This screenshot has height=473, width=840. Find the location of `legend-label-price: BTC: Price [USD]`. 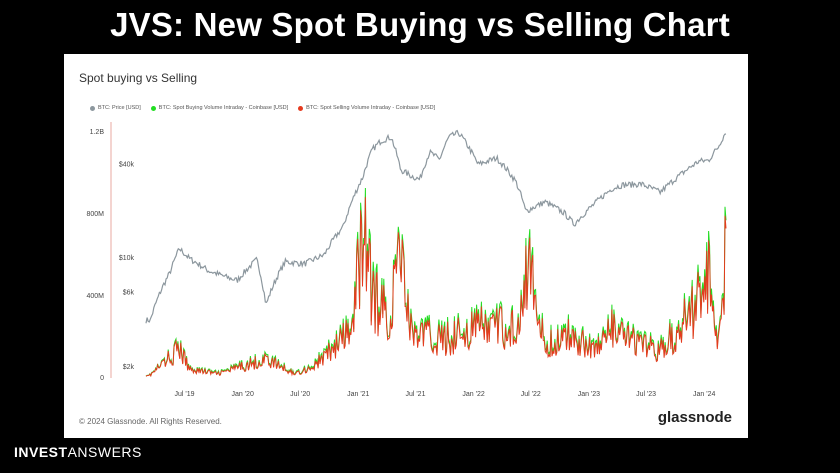

legend-label-price: BTC: Price [USD] is located at coordinates (119, 108).